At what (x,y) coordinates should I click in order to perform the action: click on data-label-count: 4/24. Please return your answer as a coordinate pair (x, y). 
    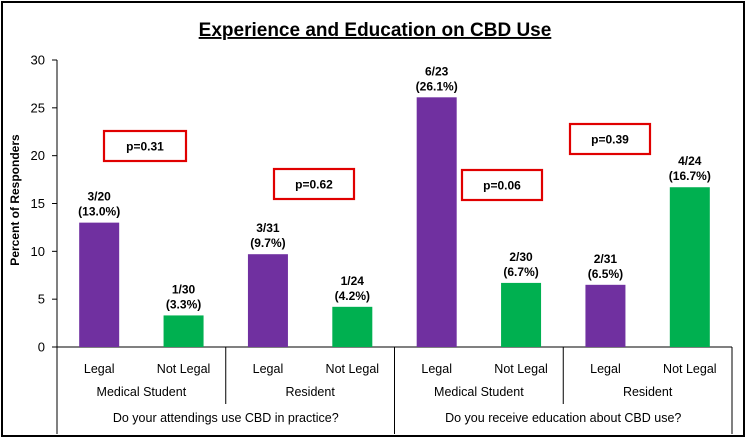
    Looking at the image, I should click on (690, 161).